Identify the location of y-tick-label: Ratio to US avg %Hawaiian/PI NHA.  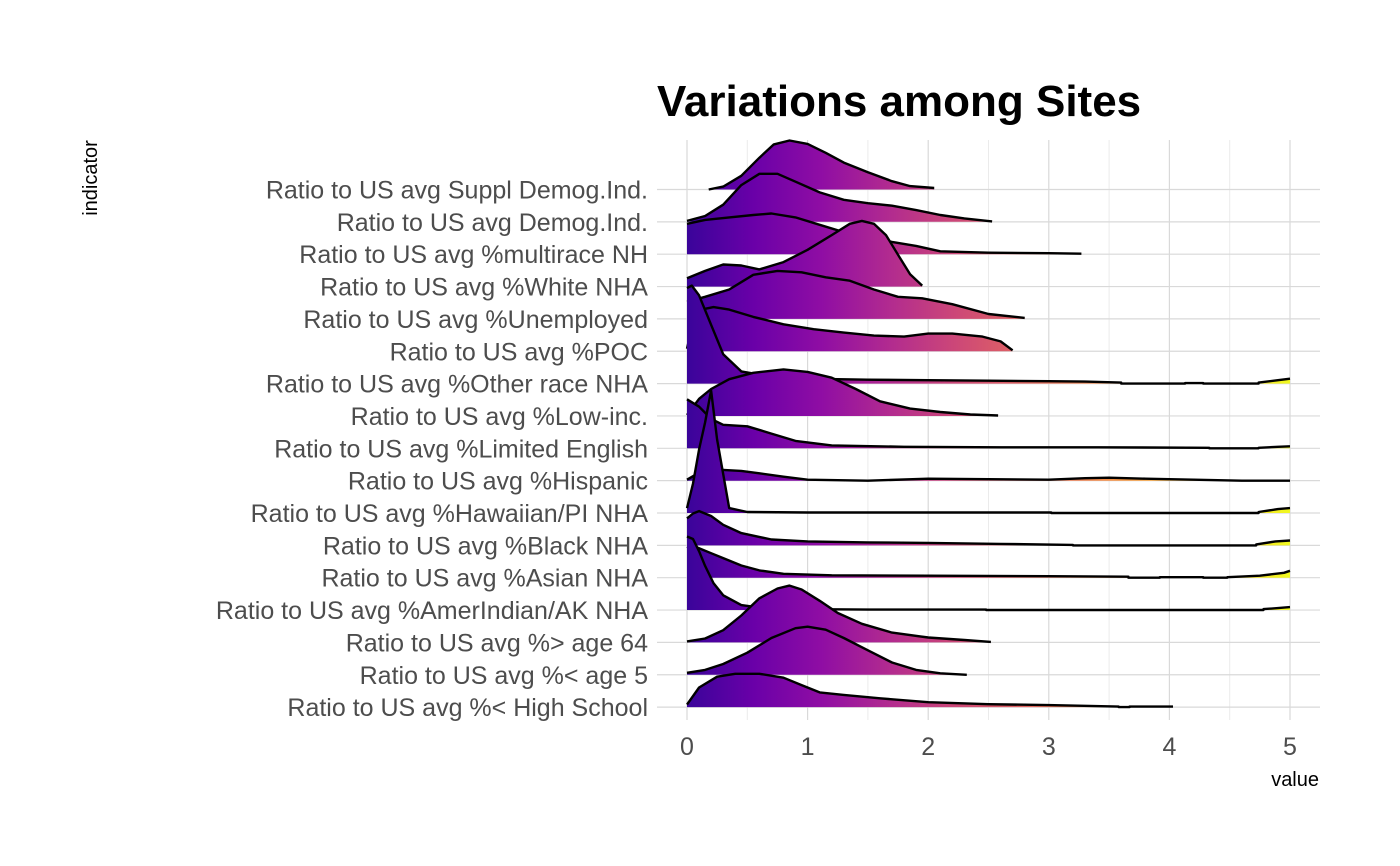
(450, 514).